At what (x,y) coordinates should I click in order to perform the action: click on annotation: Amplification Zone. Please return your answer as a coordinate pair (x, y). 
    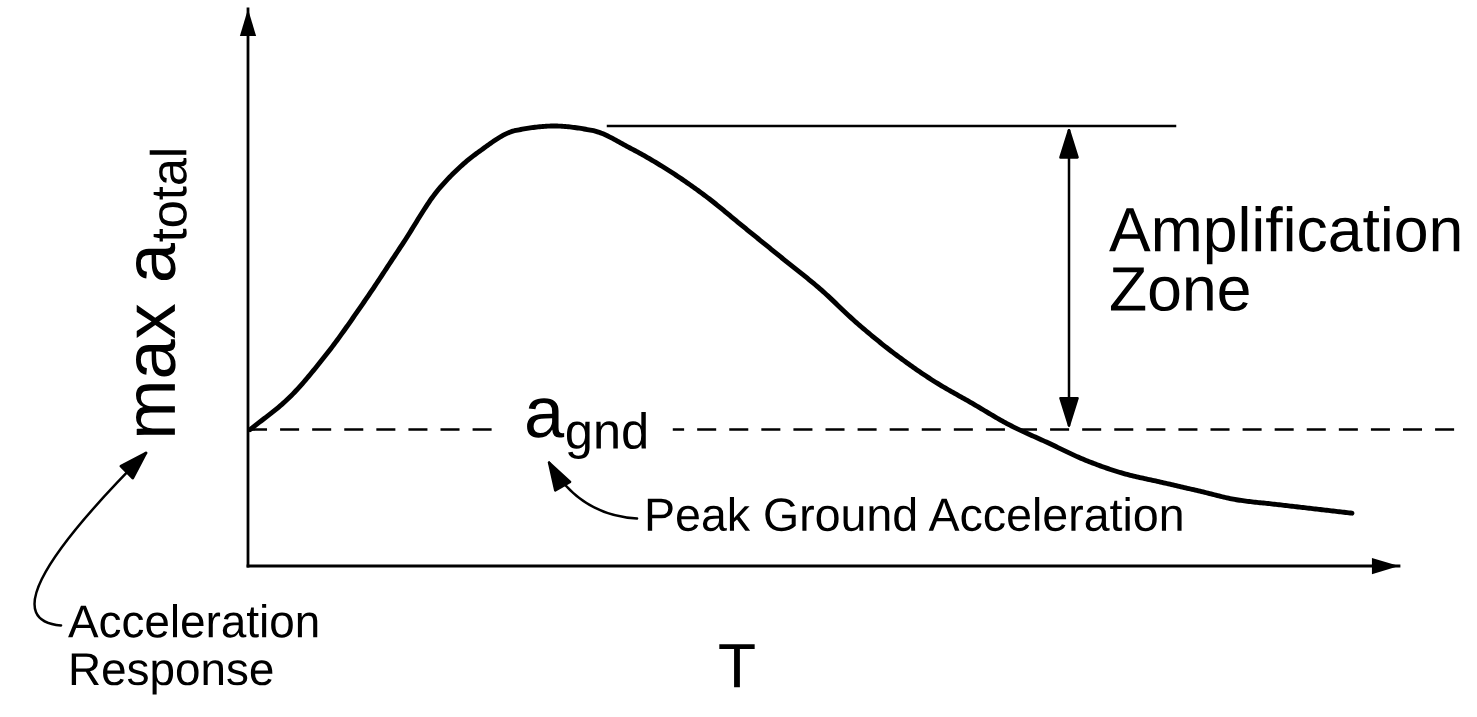
    Looking at the image, I should click on (1284, 259).